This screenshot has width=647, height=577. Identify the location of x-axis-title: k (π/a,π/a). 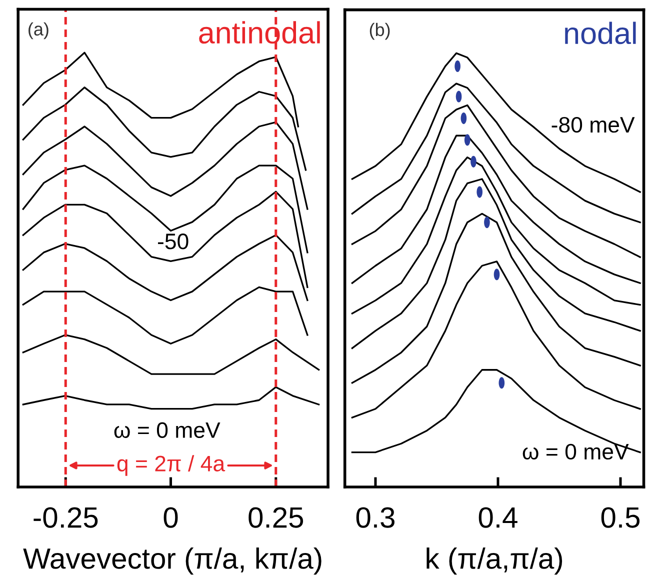
(494, 561).